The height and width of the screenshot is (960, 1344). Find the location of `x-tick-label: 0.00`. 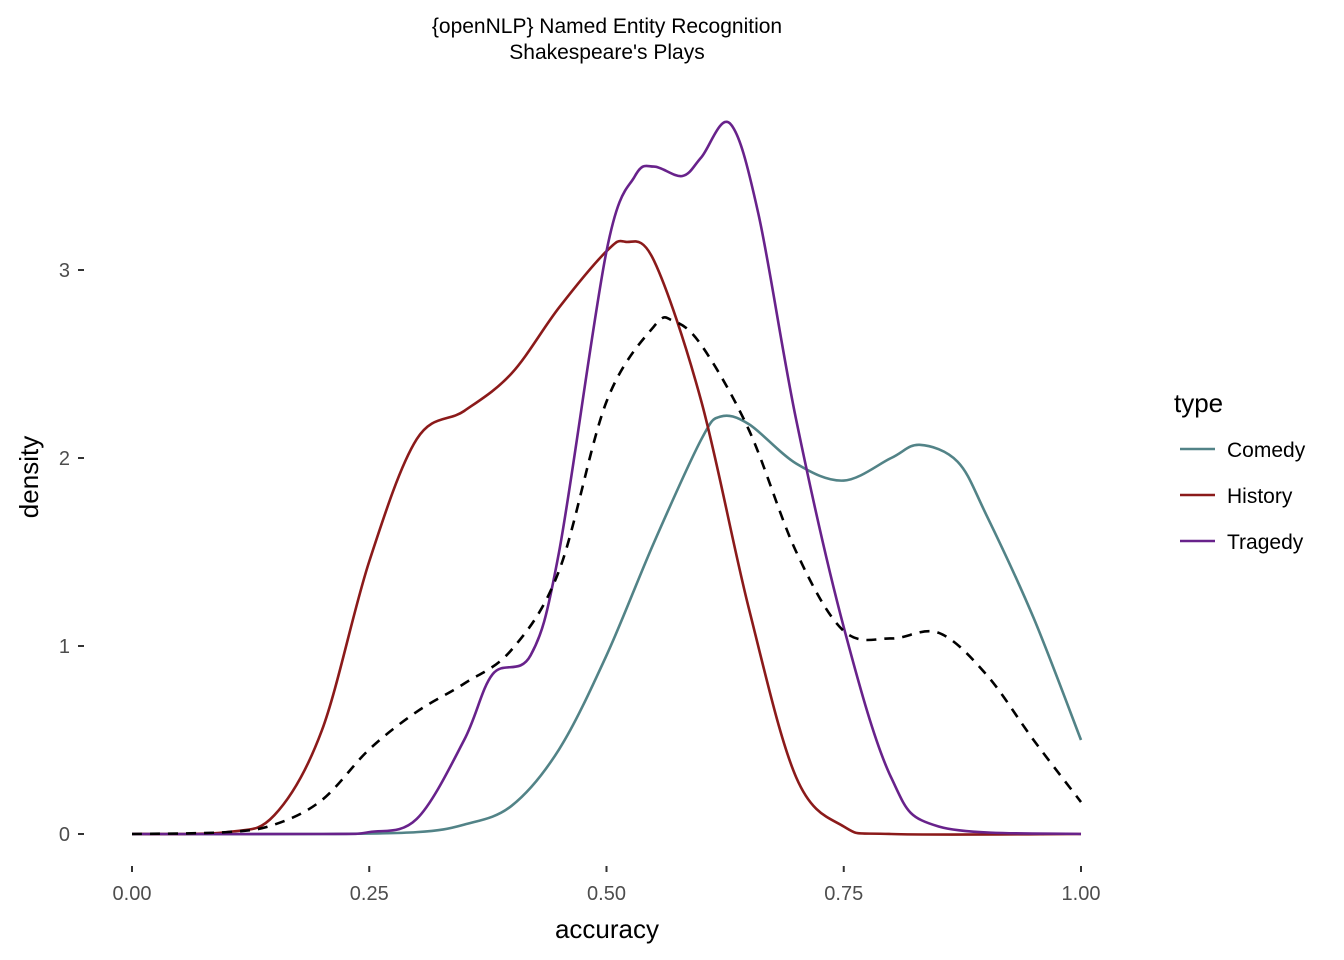

x-tick-label: 0.00 is located at coordinates (132, 894).